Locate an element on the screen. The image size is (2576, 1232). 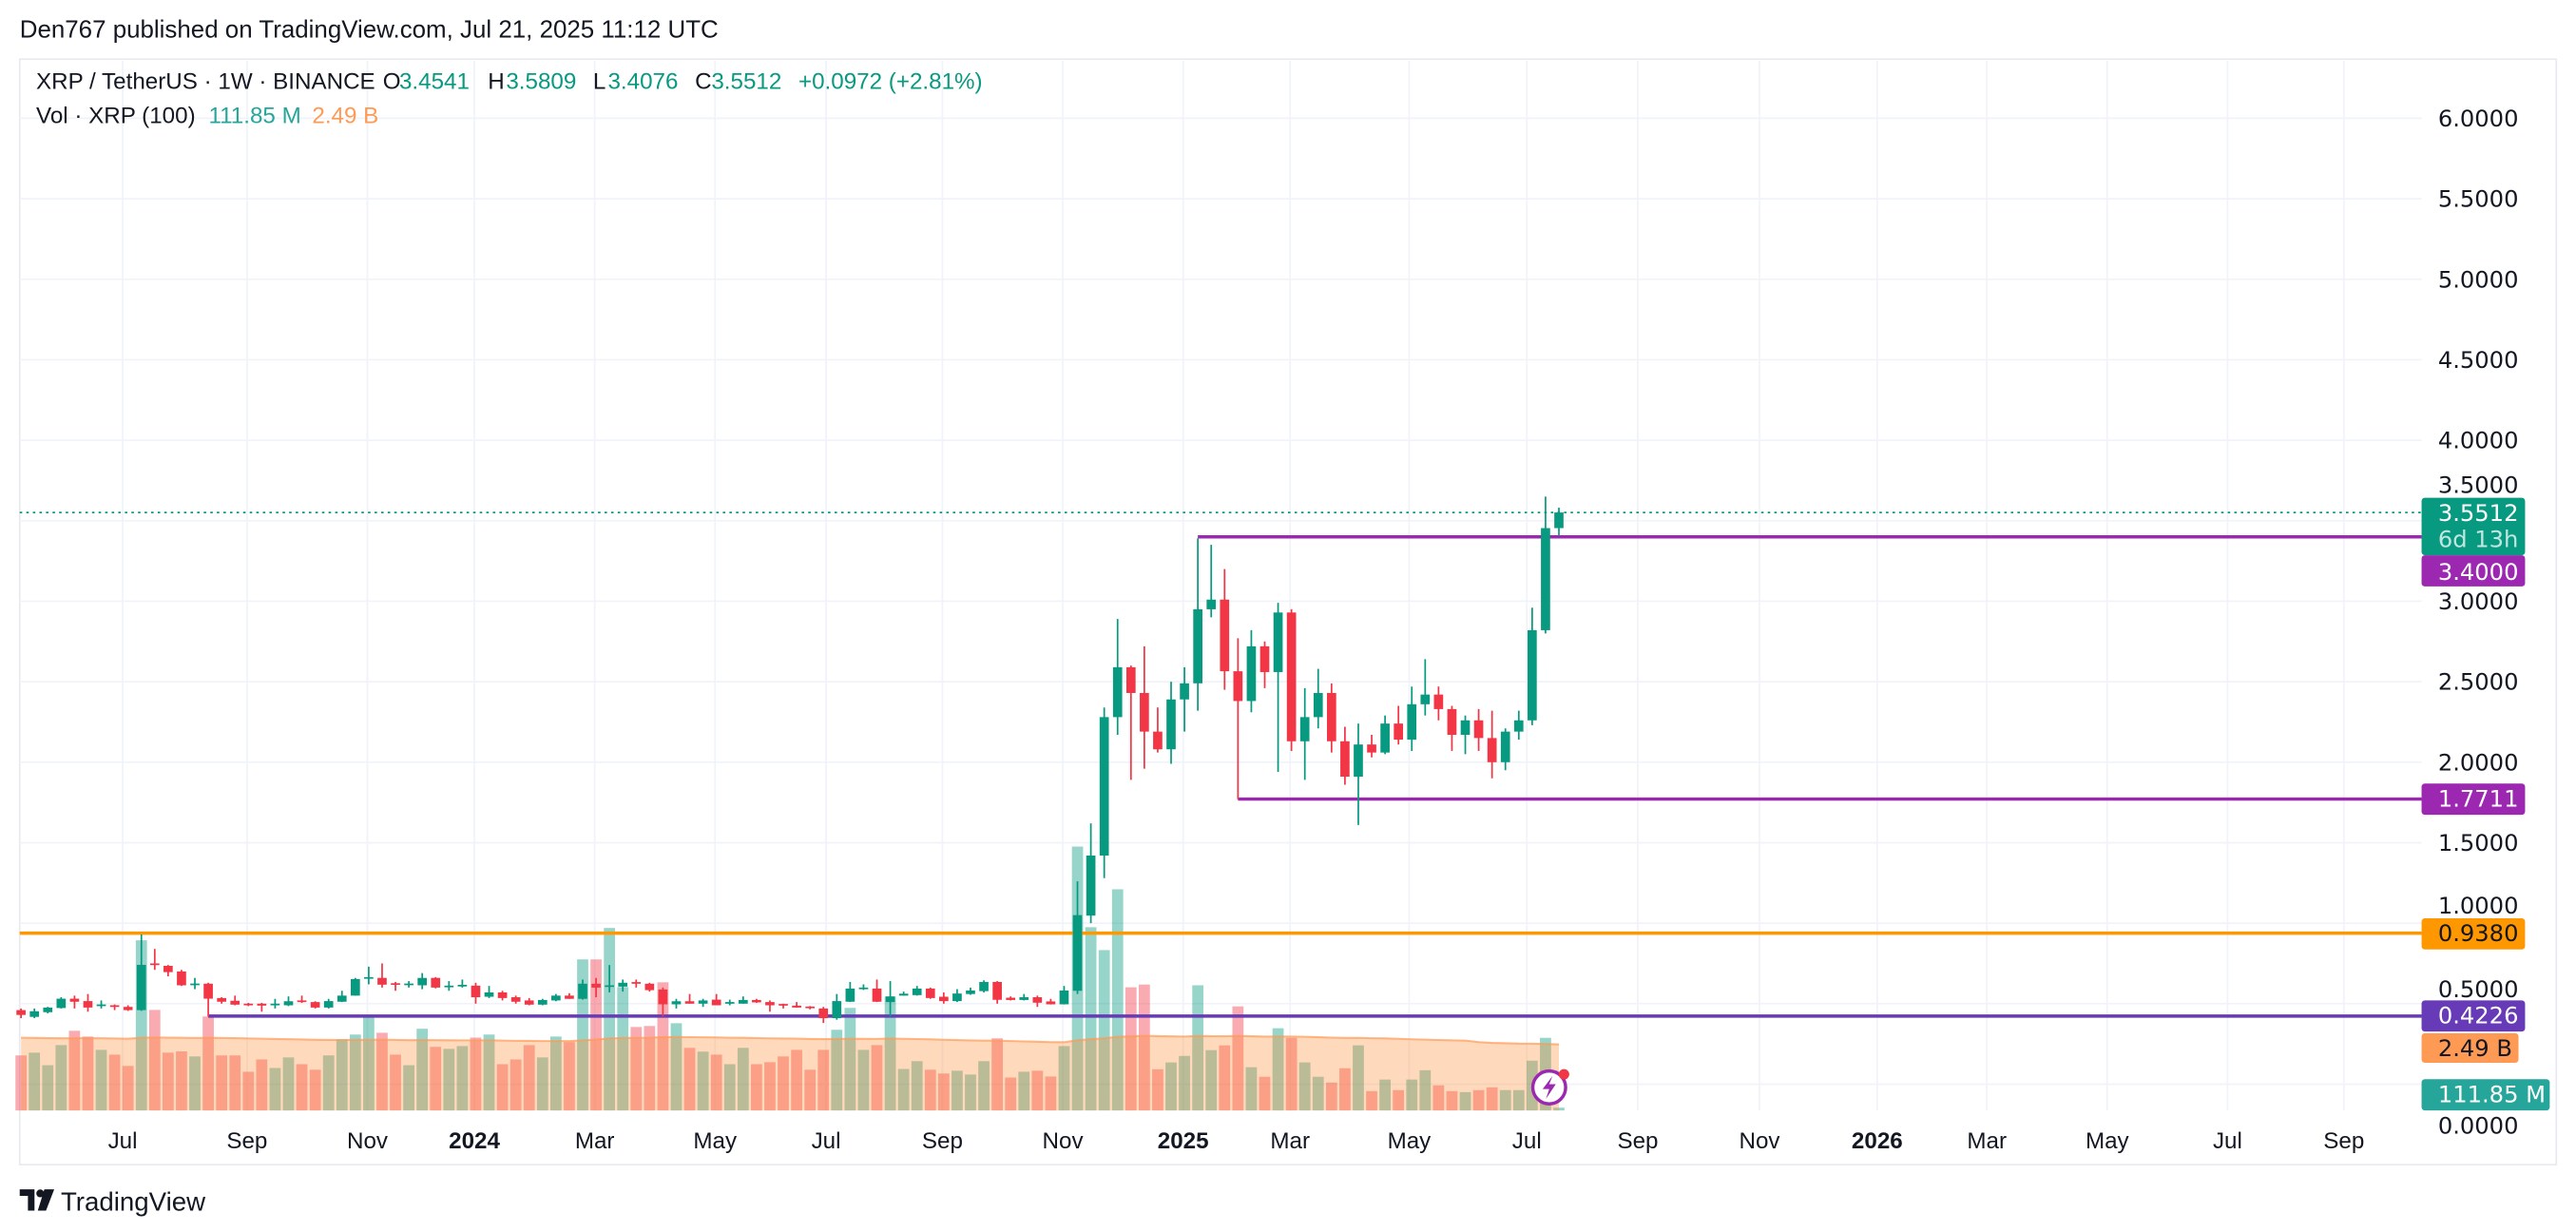
time-tick-label: 2026 is located at coordinates (1878, 1141).